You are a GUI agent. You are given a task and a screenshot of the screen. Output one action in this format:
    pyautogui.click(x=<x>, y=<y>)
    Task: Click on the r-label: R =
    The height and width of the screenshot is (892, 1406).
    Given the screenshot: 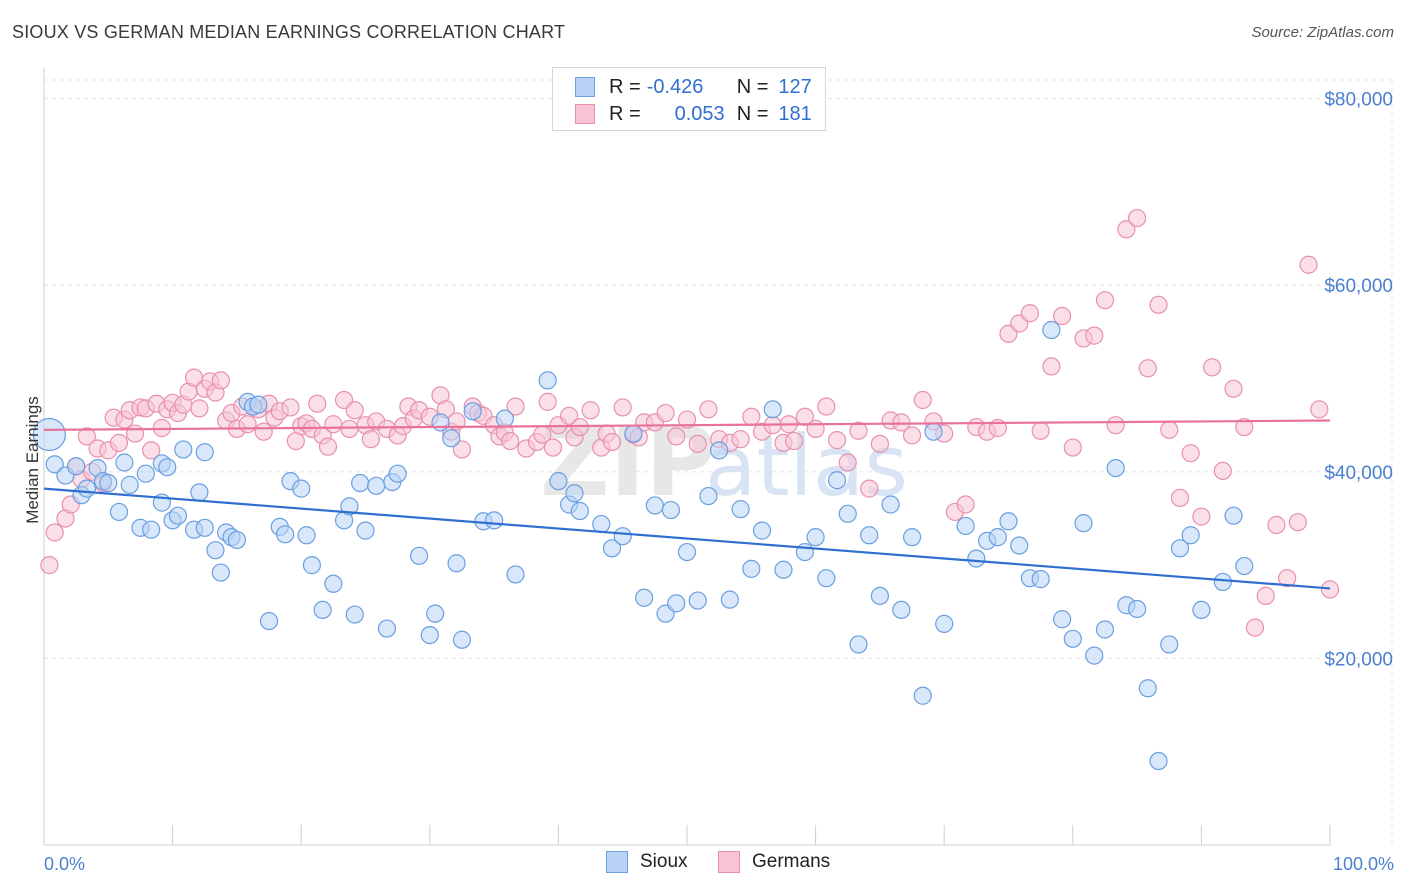 What is the action you would take?
    pyautogui.click(x=625, y=113)
    